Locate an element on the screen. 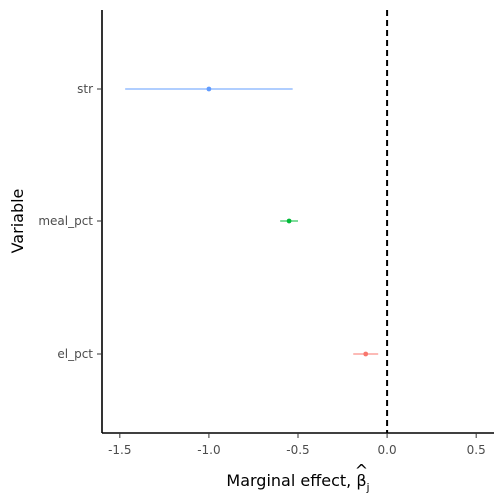  x-axis-title-subscript: j is located at coordinates (368, 487).